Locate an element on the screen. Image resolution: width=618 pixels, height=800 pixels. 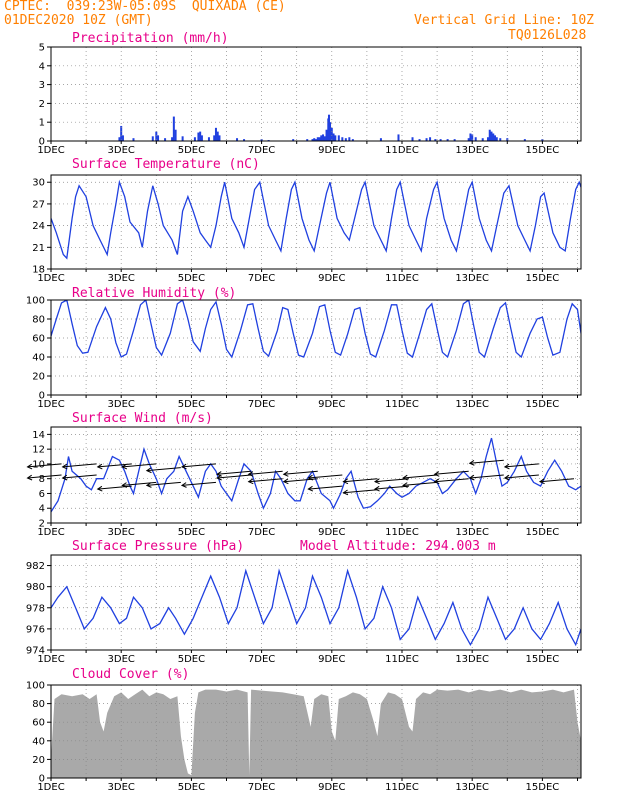
panel-title: Cloud Cover (%) is located at coordinates (130, 674).